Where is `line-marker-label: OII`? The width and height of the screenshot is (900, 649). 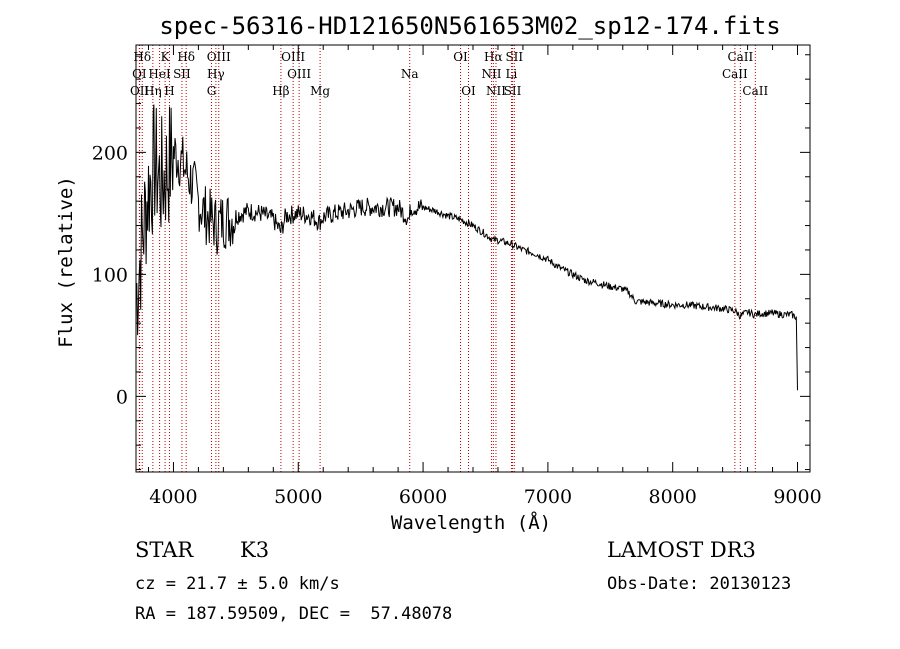
line-marker-label: OII is located at coordinates (140, 91).